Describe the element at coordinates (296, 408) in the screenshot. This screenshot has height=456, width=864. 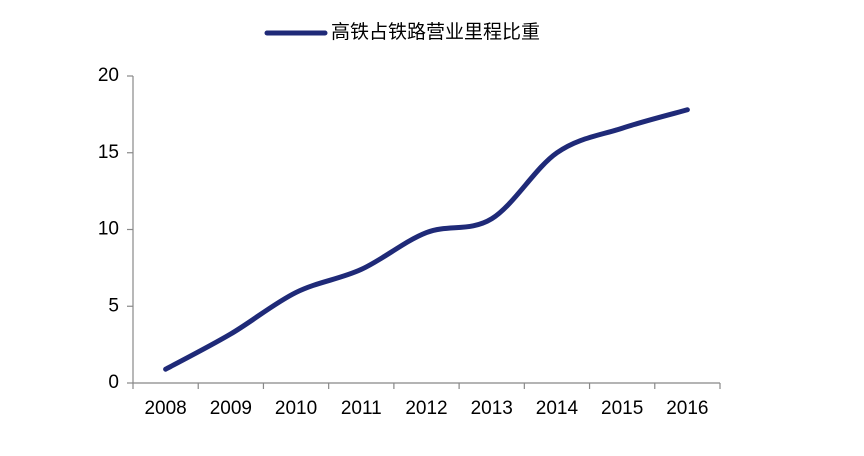
I see `x-tick-label: 2010` at that location.